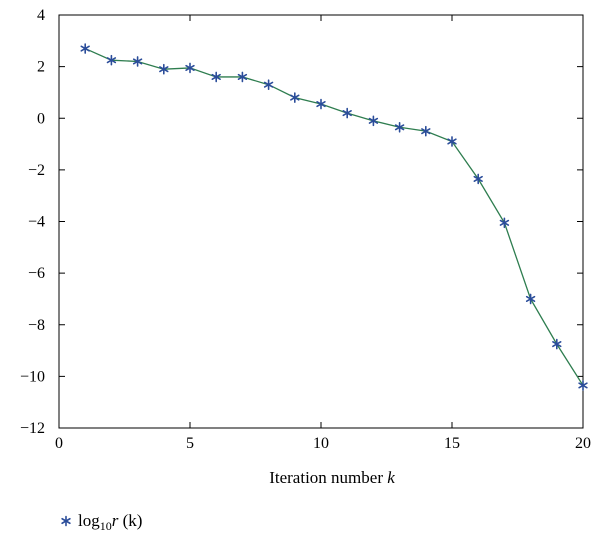 This screenshot has width=601, height=539. I want to click on x-tick-labels: 0 5 10 15 20, so click(323, 443).